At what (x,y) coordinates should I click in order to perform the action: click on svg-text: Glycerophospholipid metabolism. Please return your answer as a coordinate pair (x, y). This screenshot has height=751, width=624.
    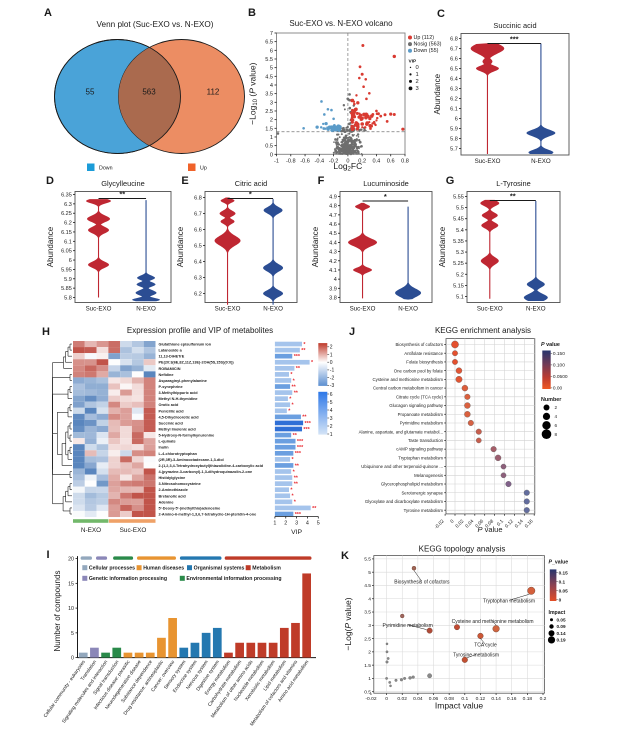
    Looking at the image, I should click on (412, 484).